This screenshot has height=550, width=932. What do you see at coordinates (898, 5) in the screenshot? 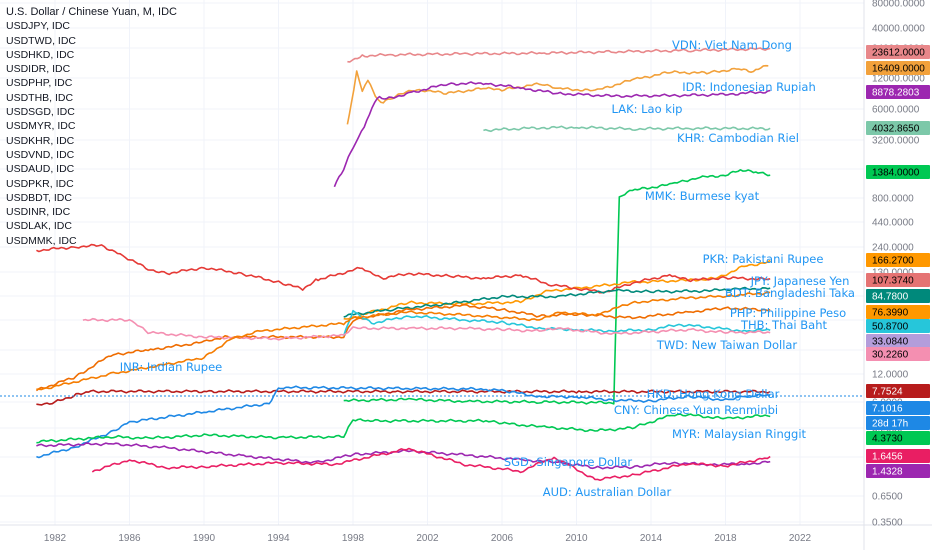
I see `y-tick-label: 80000.0000` at bounding box center [898, 5].